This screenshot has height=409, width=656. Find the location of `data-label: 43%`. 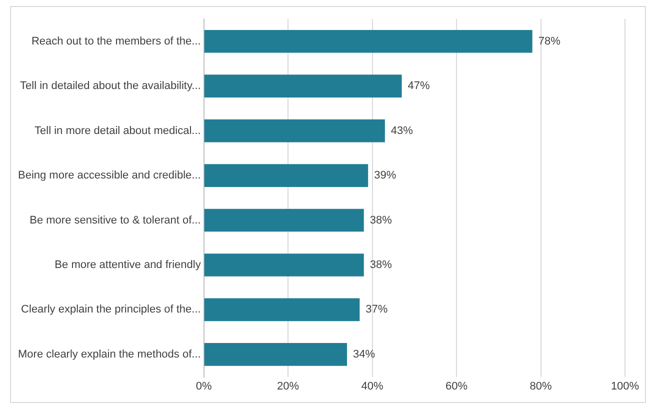

data-label: 43% is located at coordinates (402, 130).